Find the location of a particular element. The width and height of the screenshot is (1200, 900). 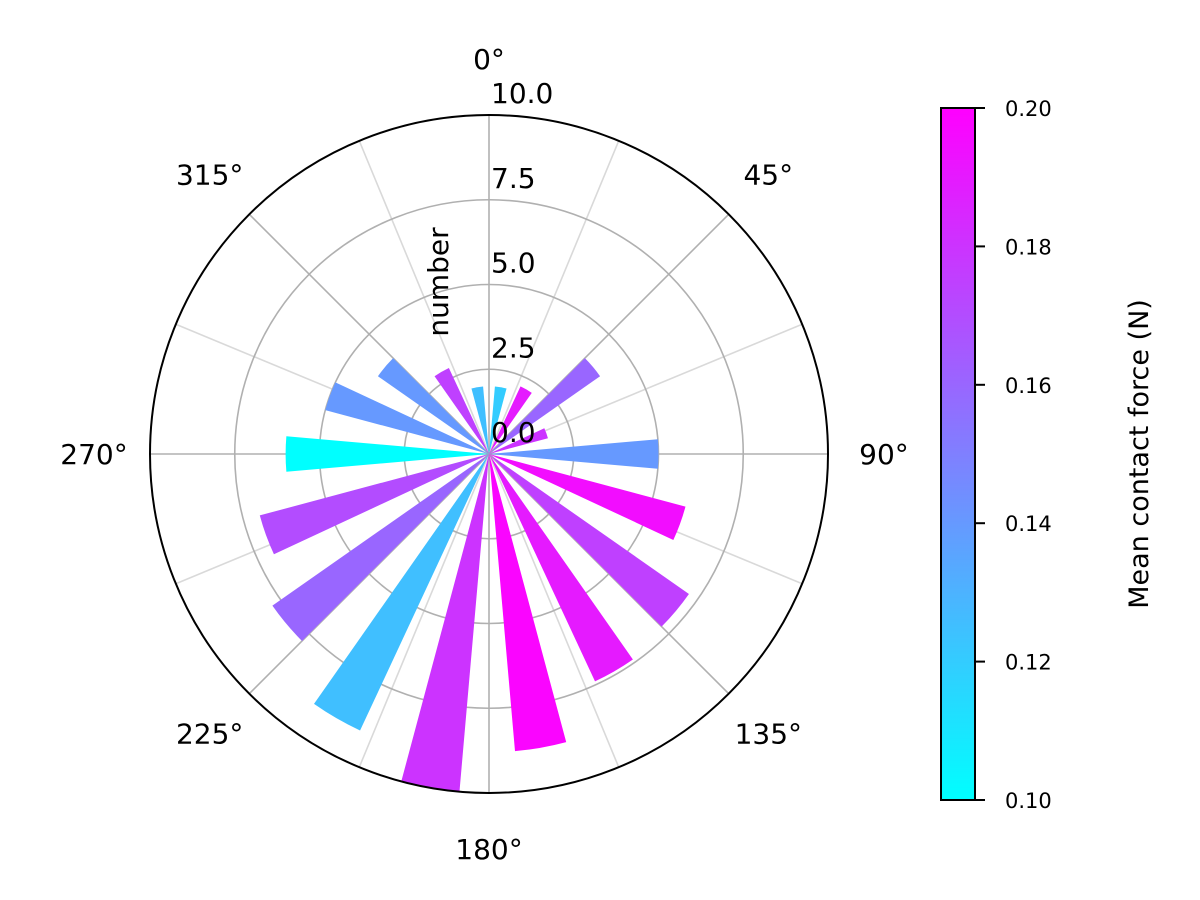

colorbar-ticks: 0.10 0.12 0.14 0.16 0.18 0.20 is located at coordinates (1013, 455).